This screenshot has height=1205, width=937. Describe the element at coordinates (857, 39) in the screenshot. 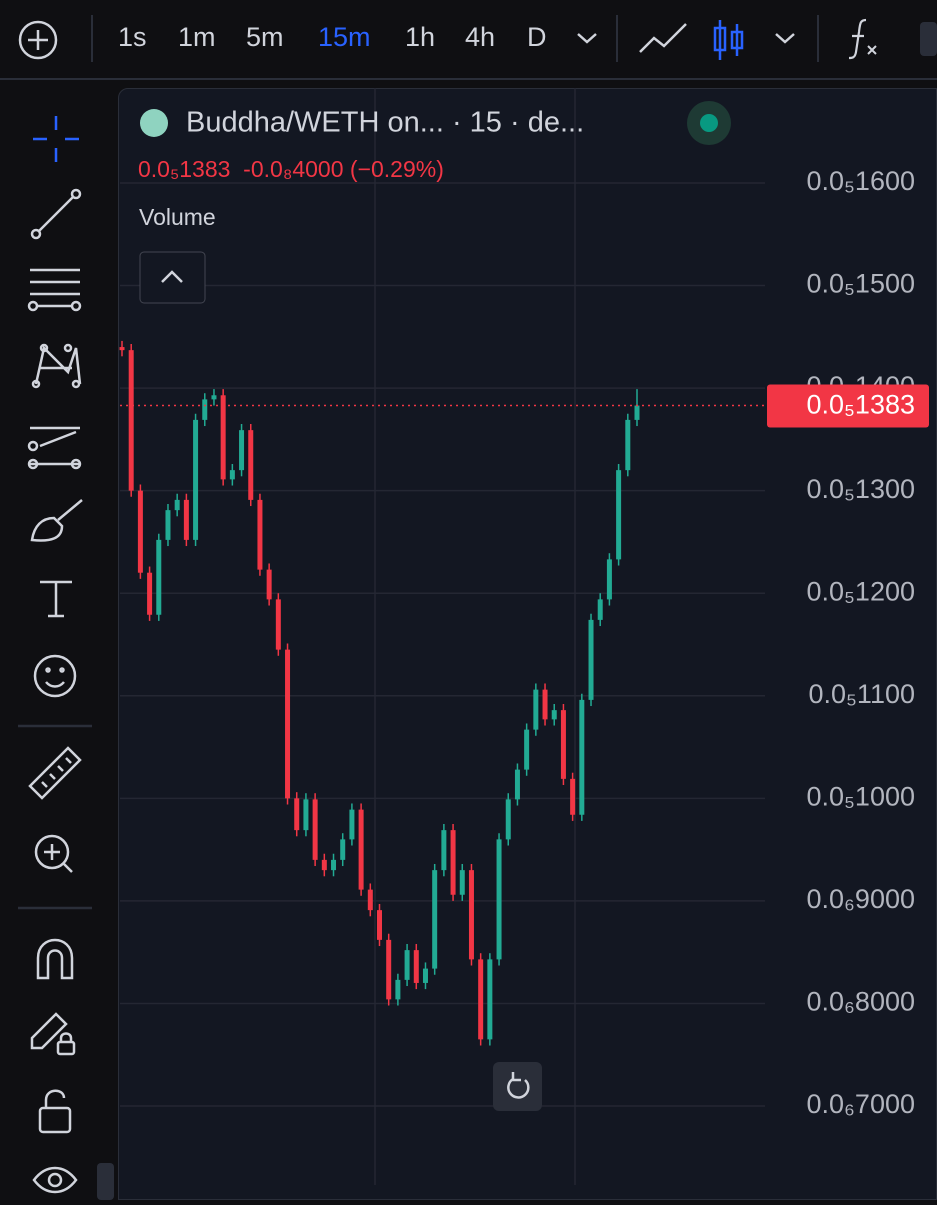

I see `indicators-button` at that location.